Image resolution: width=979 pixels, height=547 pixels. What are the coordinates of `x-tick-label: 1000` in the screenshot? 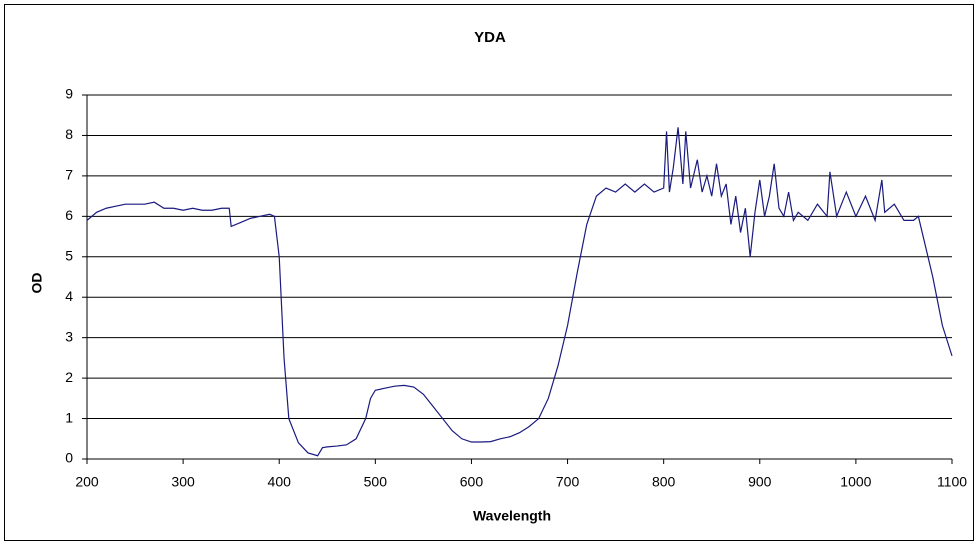 It's located at (855, 482).